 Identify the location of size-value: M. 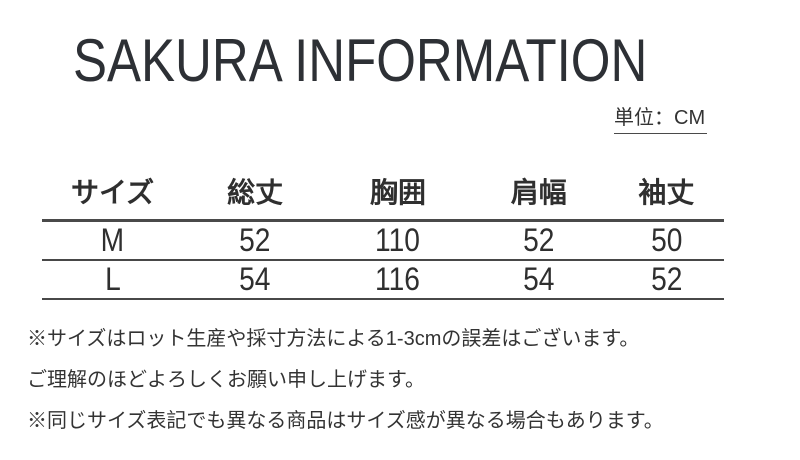
(112, 239).